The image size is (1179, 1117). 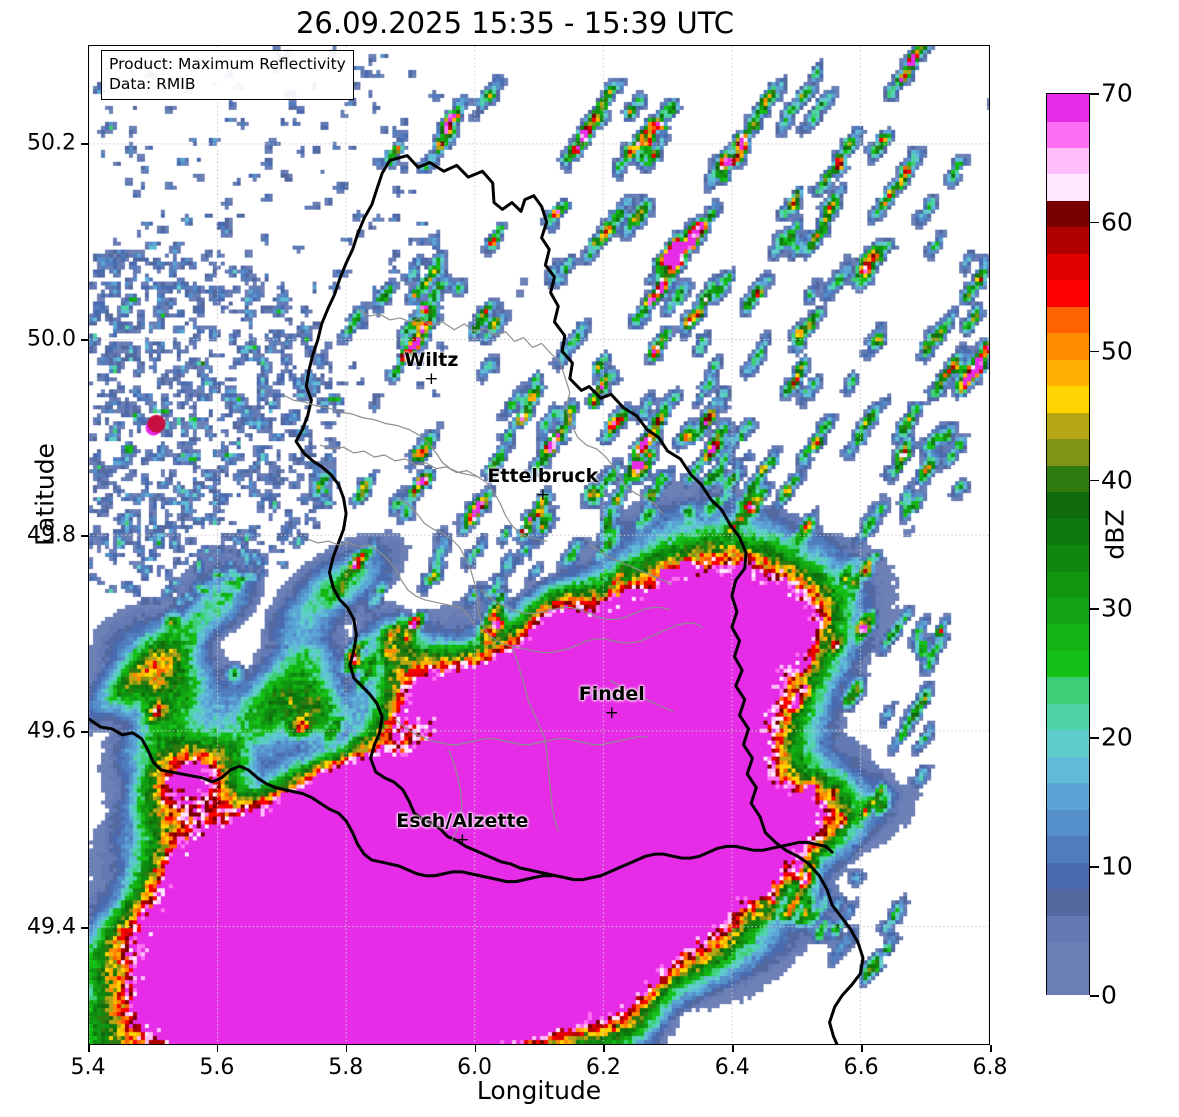 What do you see at coordinates (346, 1067) in the screenshot?
I see `x-tick-label: 5.8` at bounding box center [346, 1067].